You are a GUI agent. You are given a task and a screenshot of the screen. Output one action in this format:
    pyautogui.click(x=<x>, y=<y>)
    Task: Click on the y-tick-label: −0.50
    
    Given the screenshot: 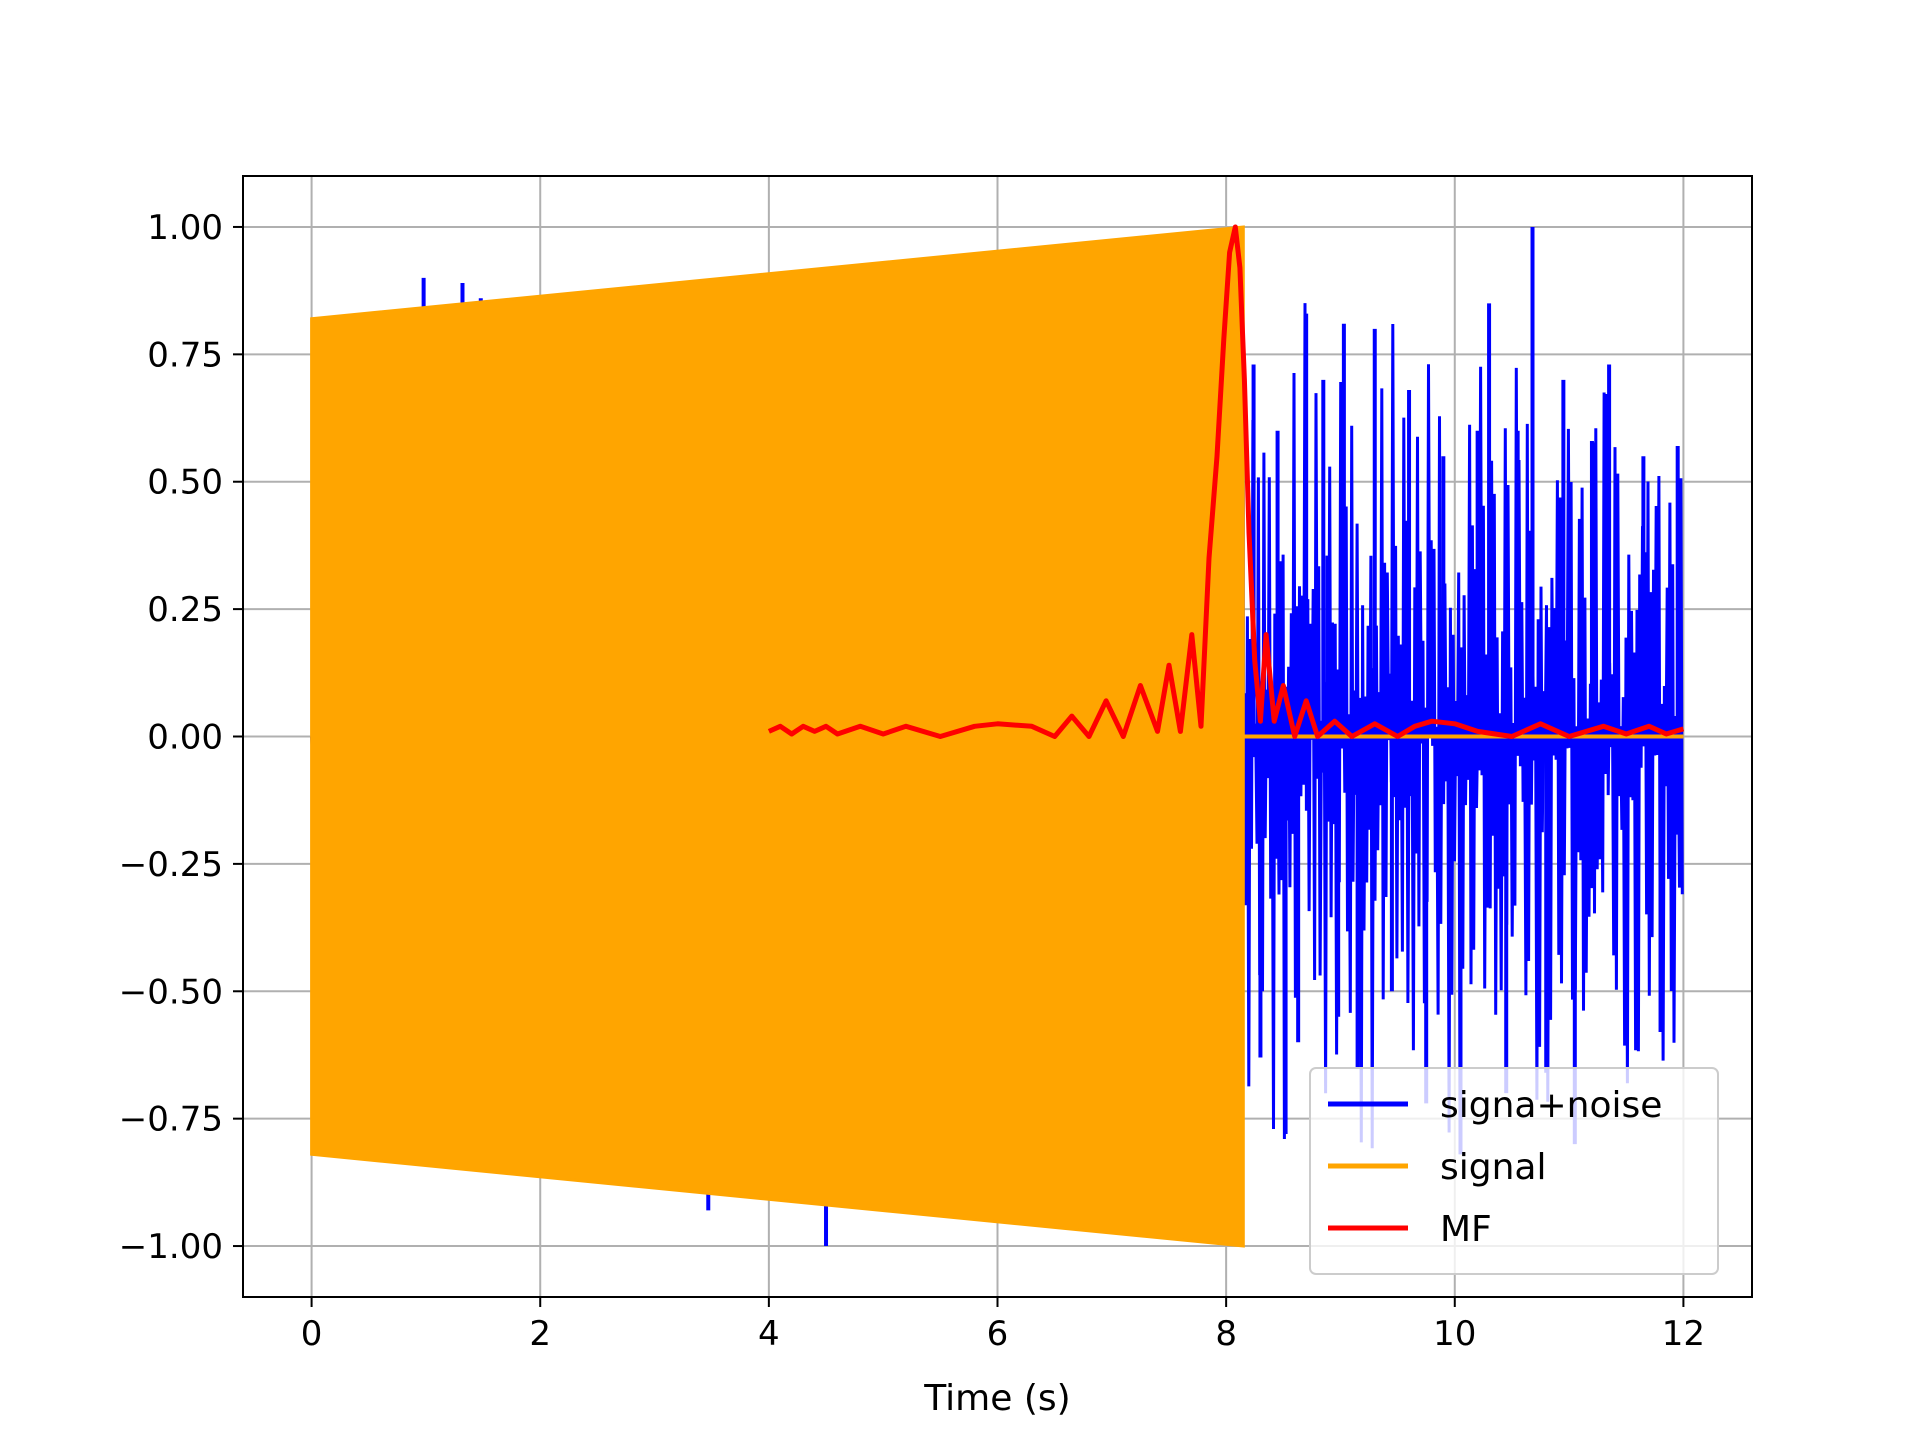 What is the action you would take?
    pyautogui.click(x=171, y=992)
    